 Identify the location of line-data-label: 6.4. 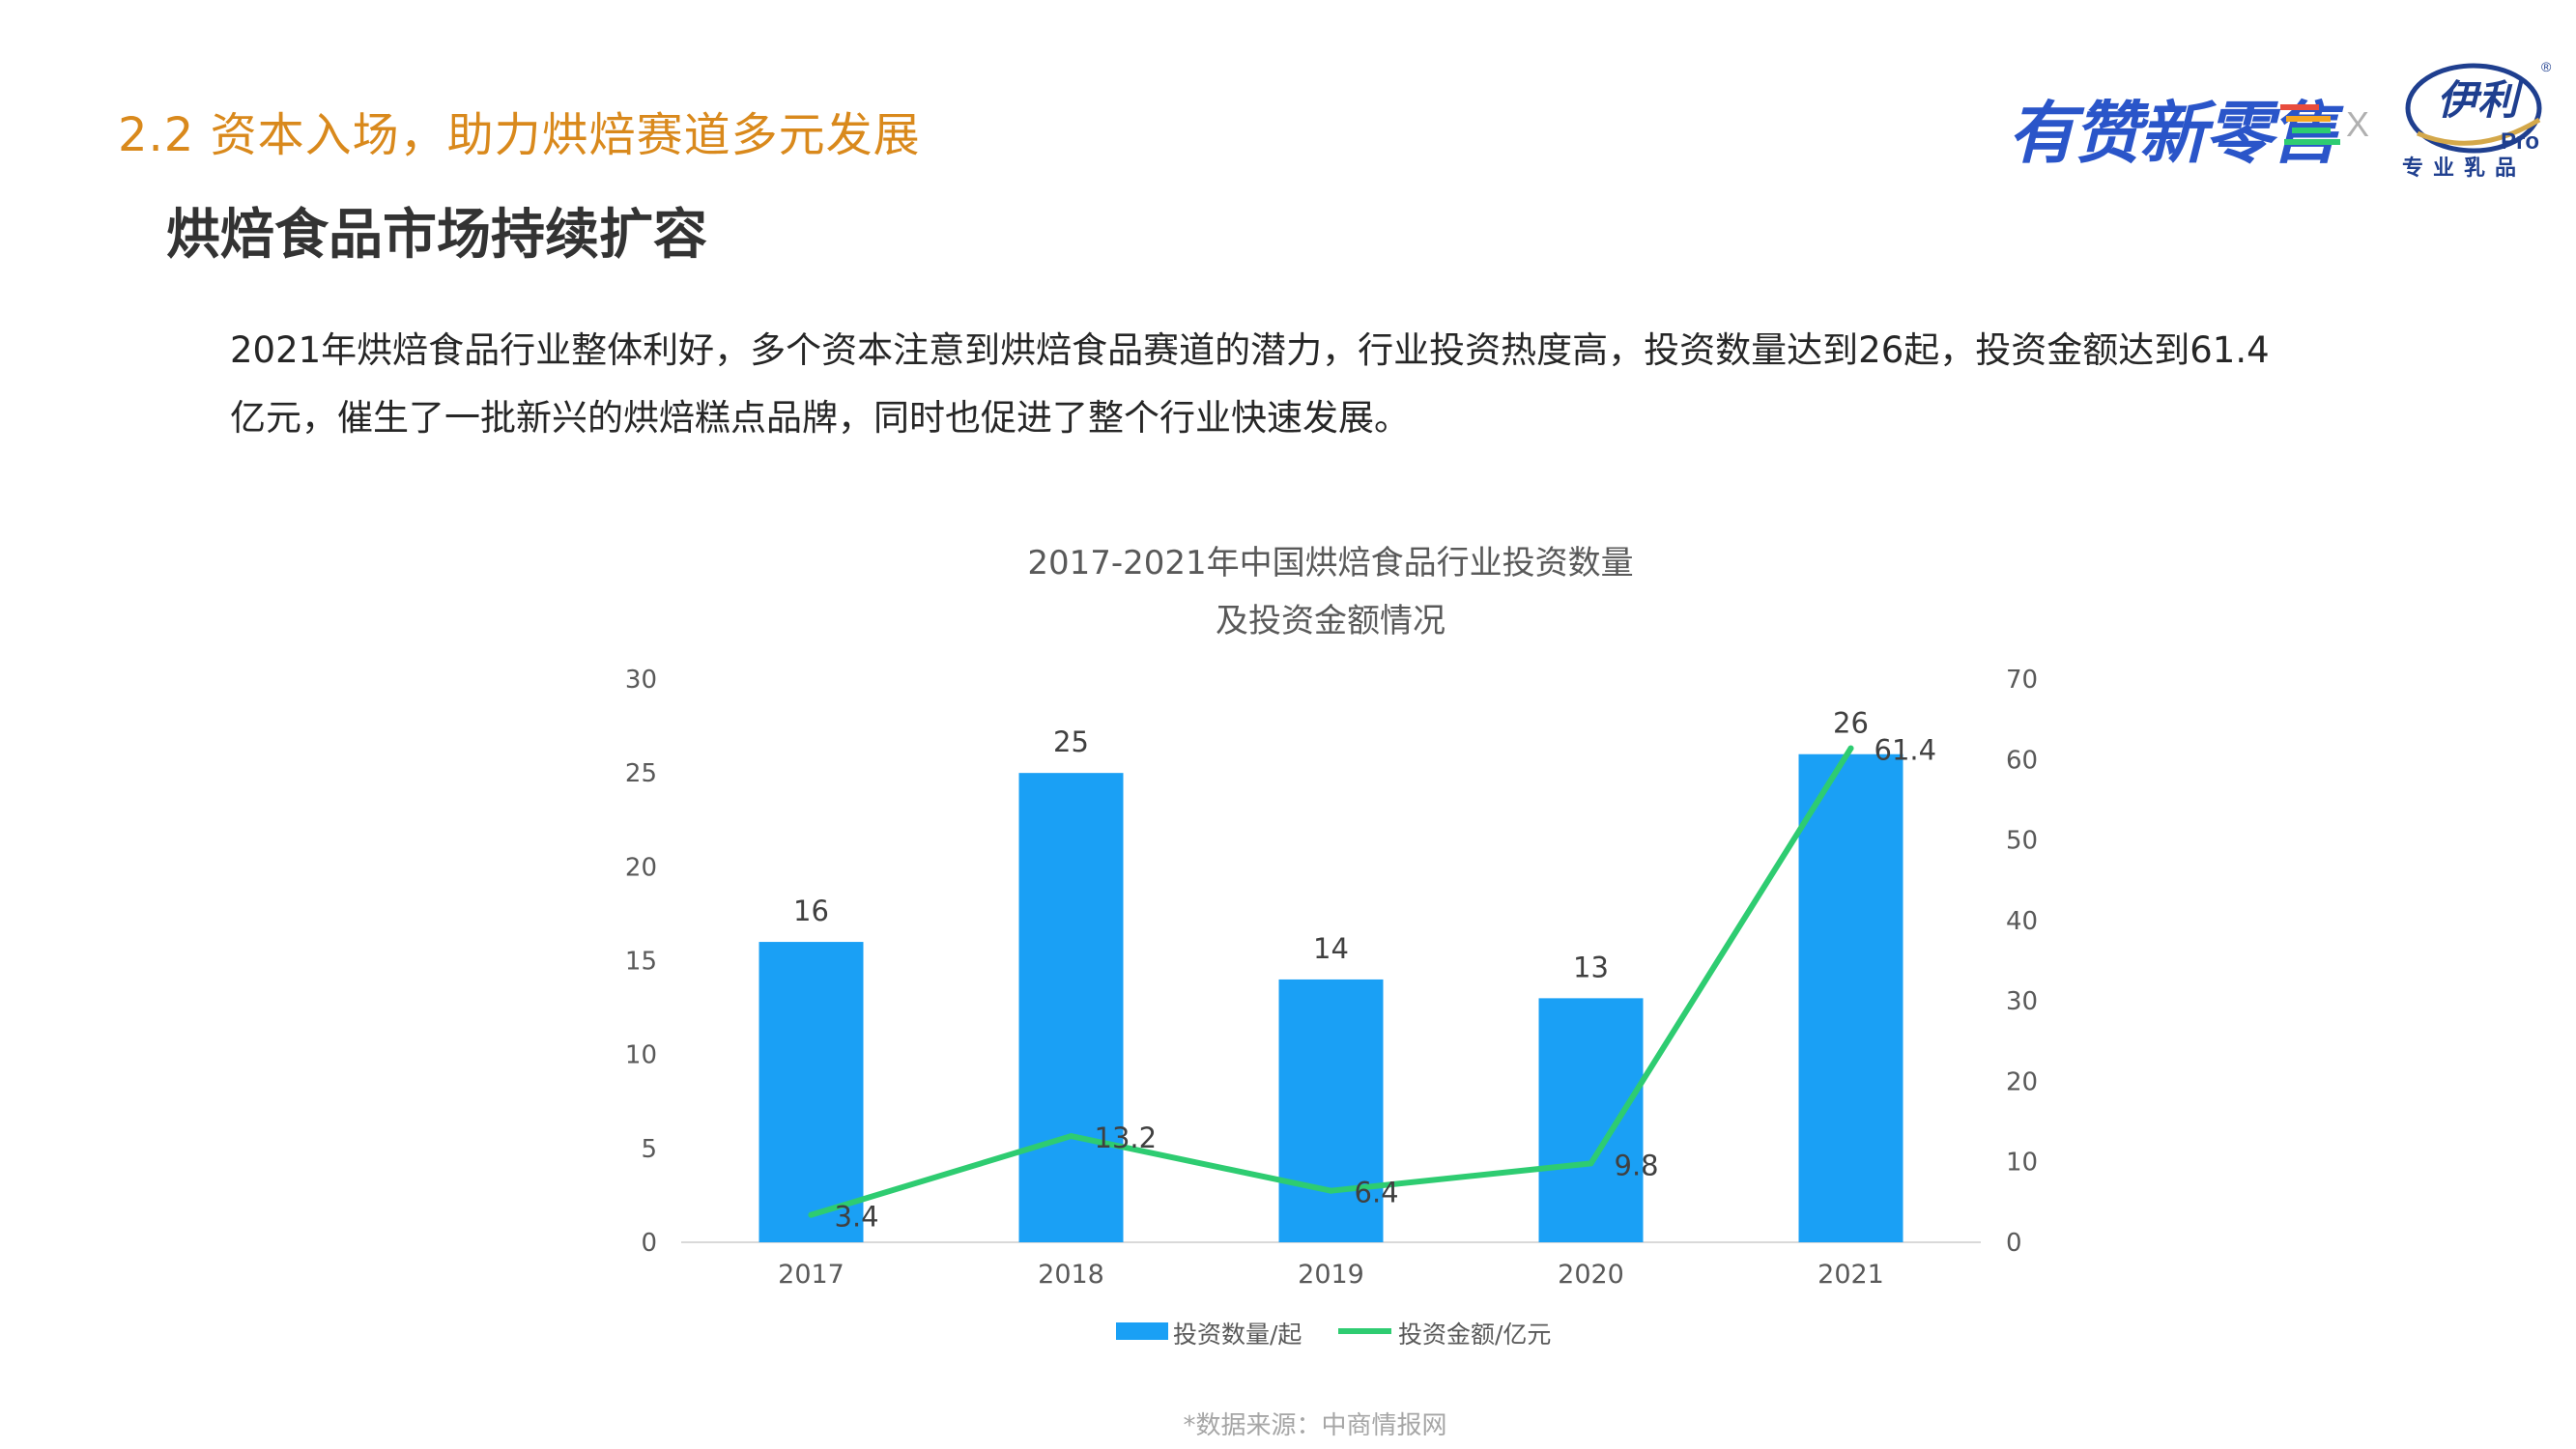
(1377, 1193).